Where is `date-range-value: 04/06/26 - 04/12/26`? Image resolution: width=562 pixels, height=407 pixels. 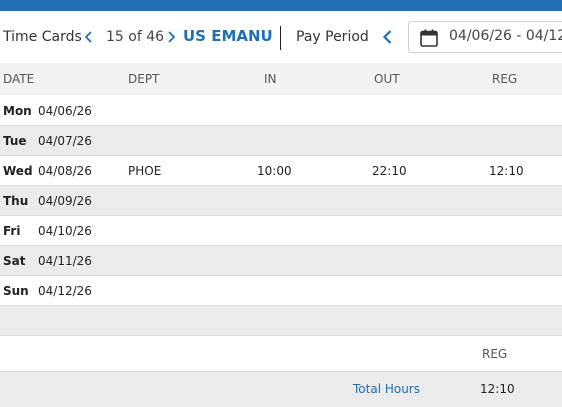 date-range-value: 04/06/26 - 04/12/26 is located at coordinates (505, 36).